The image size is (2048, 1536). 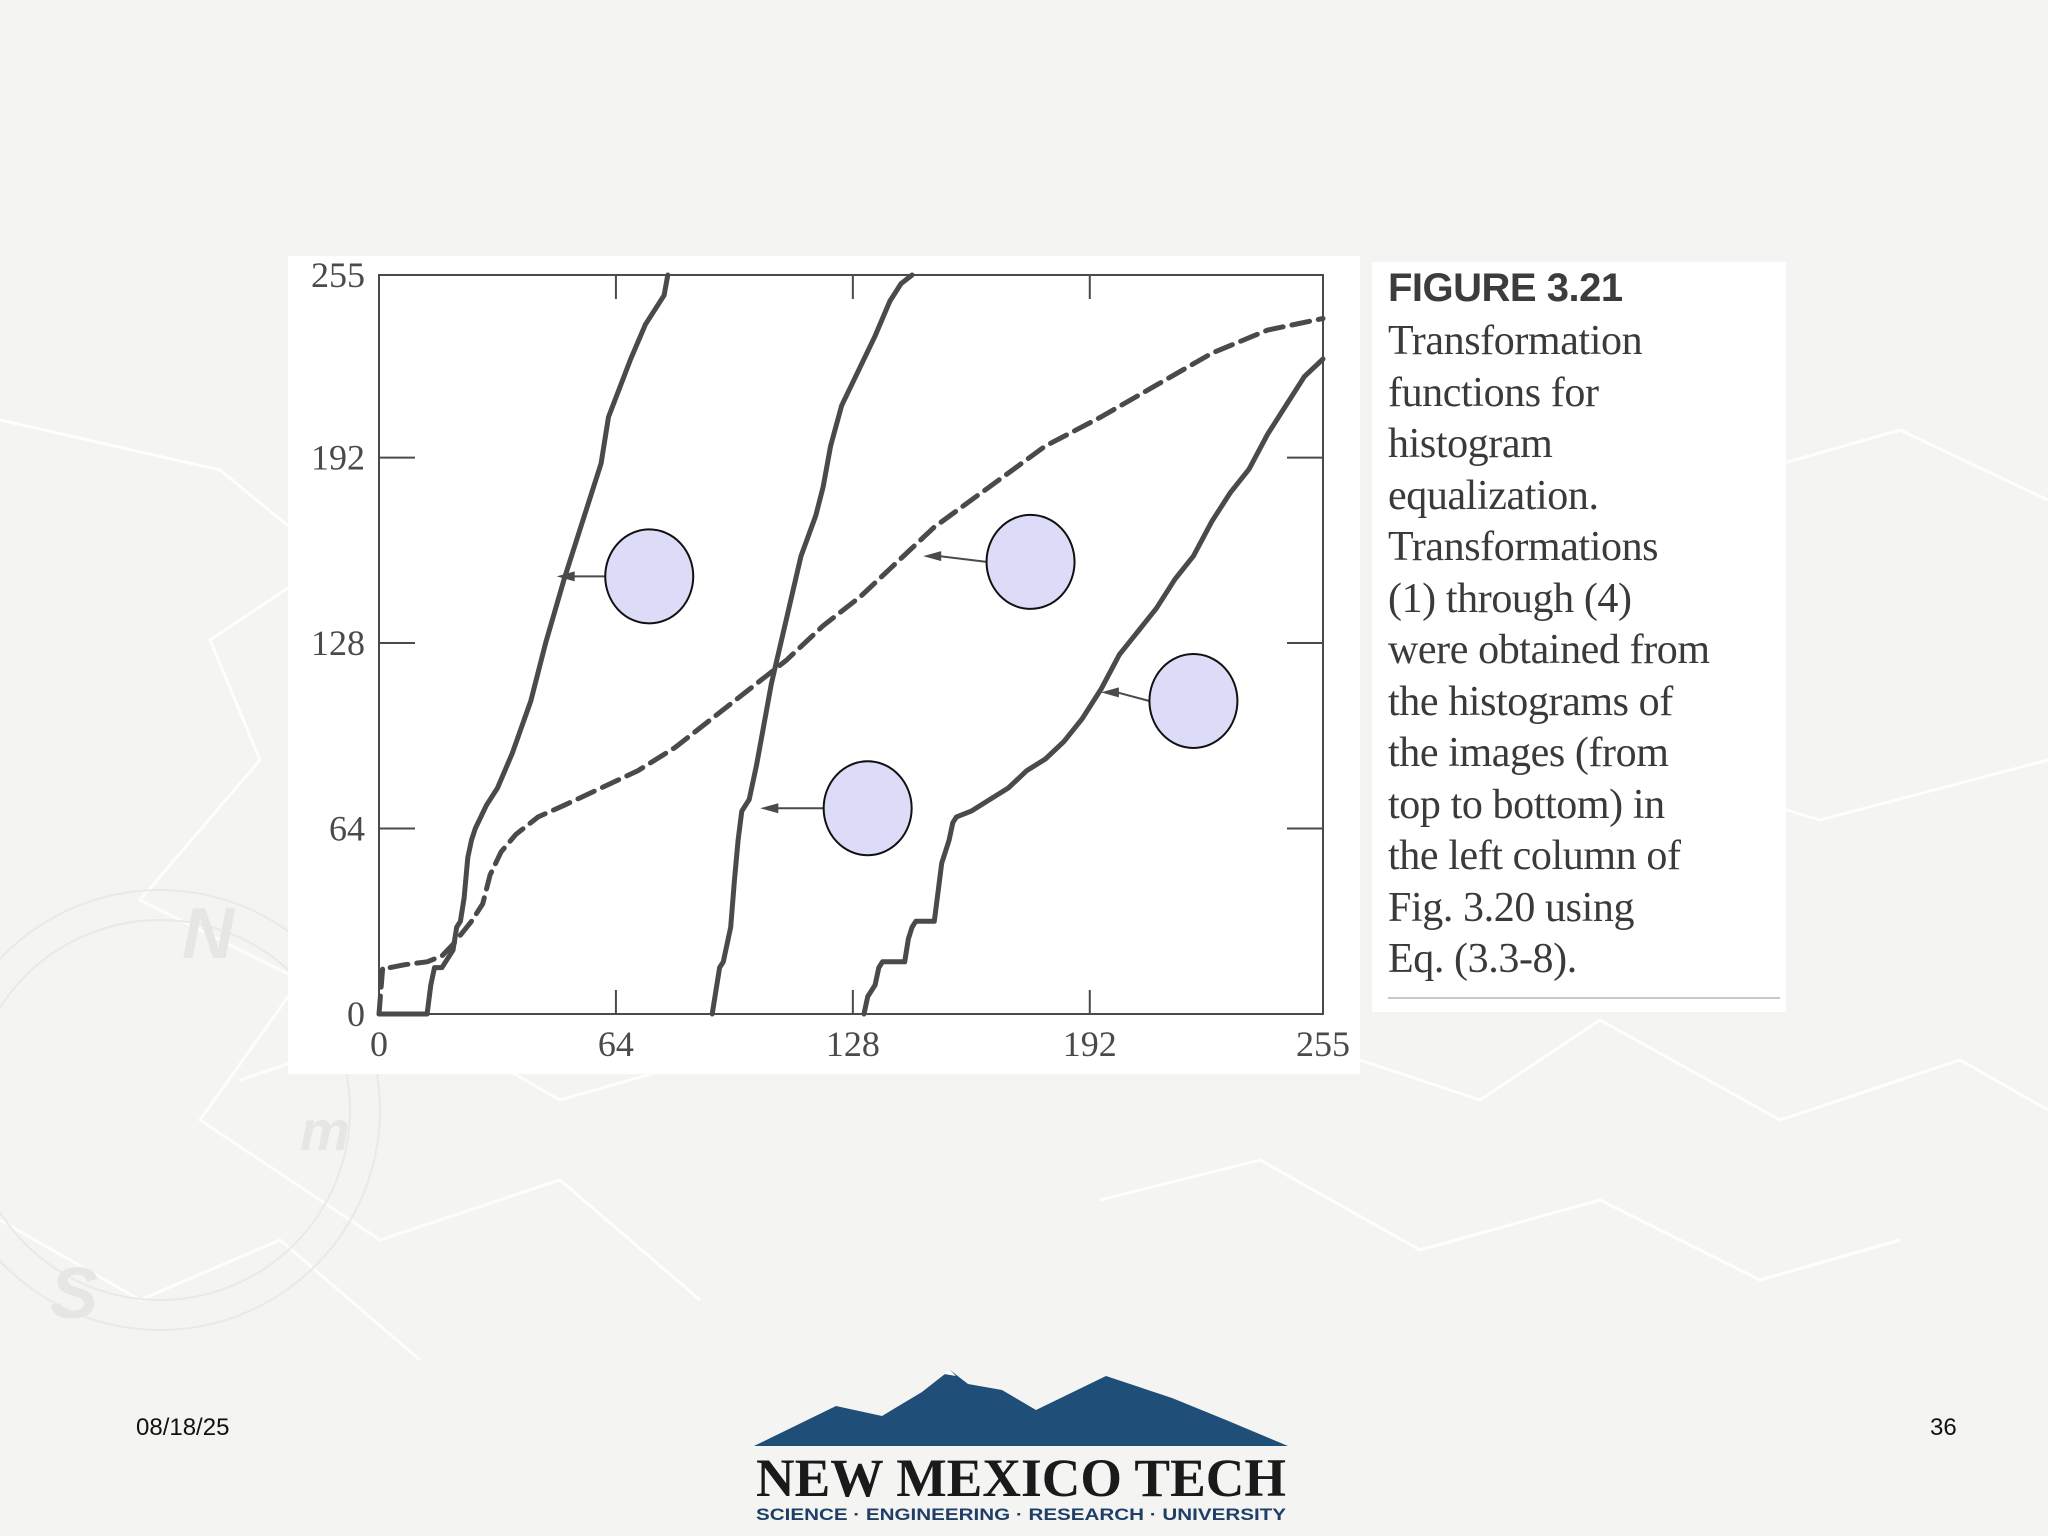 I want to click on y-tick-label: 192, so click(x=338, y=458).